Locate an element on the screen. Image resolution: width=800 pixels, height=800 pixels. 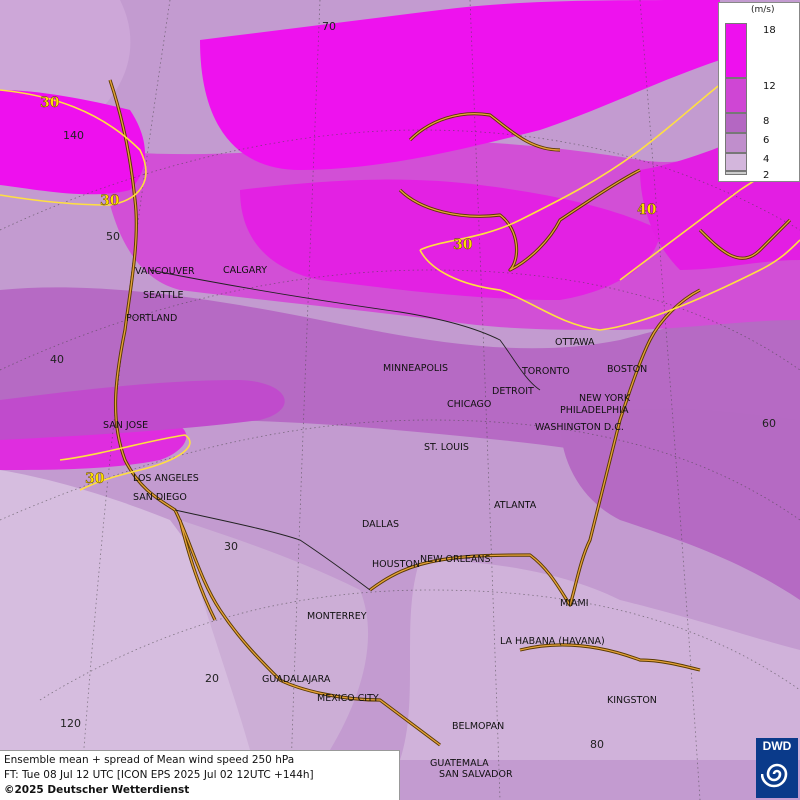
city-label: OTTAWA is located at coordinates (575, 342).